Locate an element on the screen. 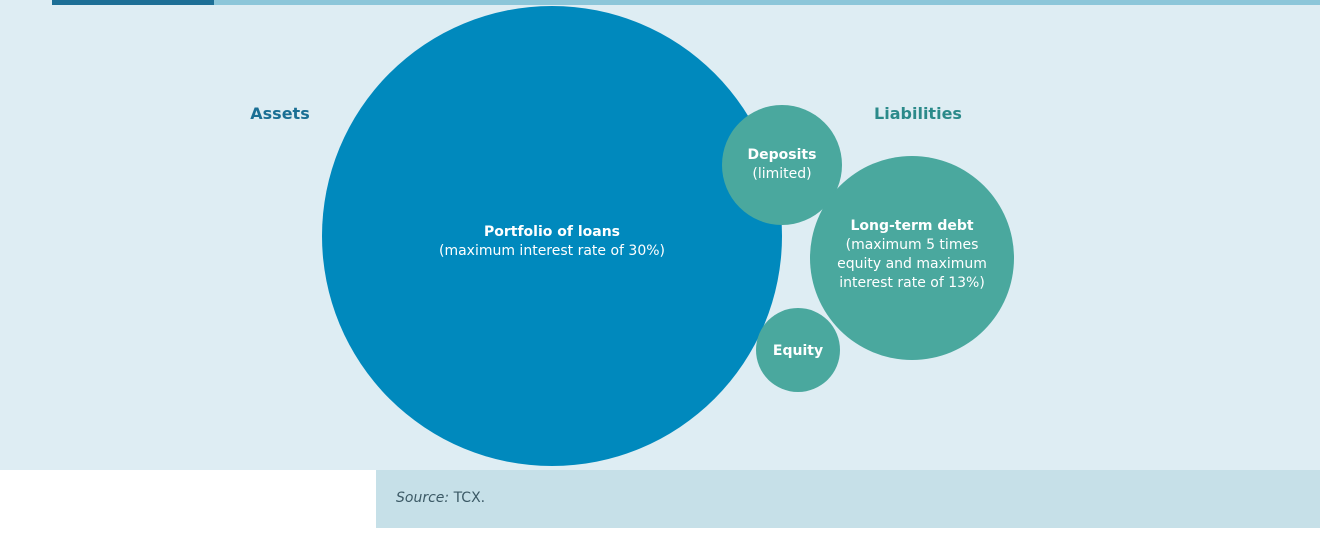  deposits-circle is located at coordinates (782, 165).